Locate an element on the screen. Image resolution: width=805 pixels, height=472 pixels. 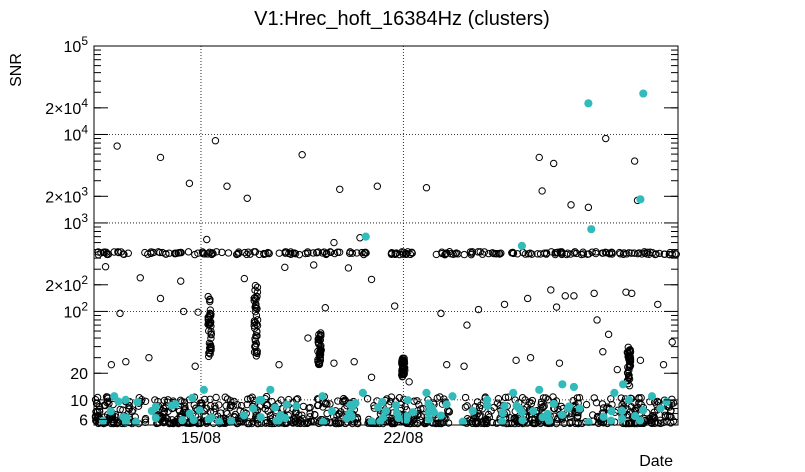
y-tick-label: 2×10³ is located at coordinates (66, 195).